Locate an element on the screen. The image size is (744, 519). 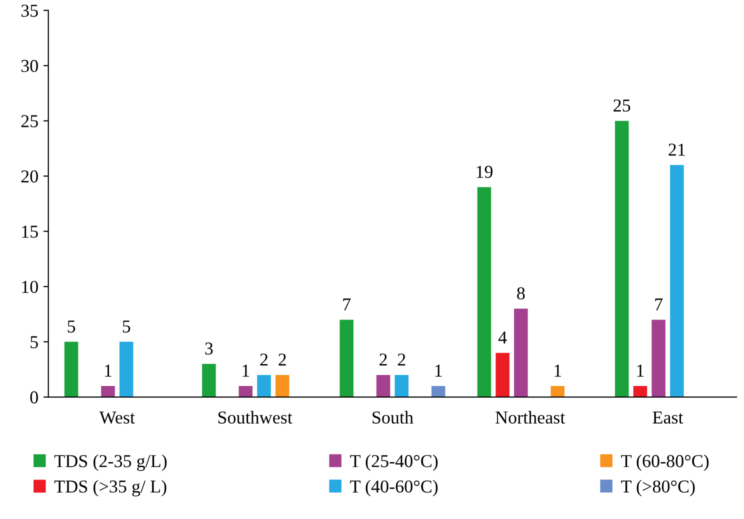
legend-label: T (25-40°C) is located at coordinates (394, 462).